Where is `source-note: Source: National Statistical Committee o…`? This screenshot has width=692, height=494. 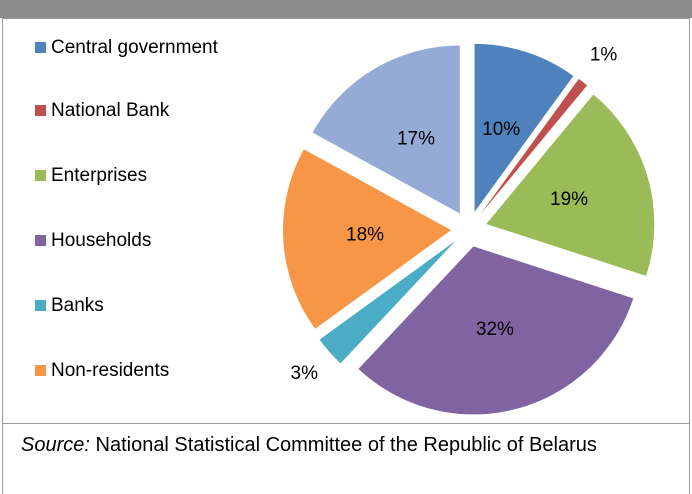
source-note: Source: National Statistical Committee o… is located at coordinates (346, 459).